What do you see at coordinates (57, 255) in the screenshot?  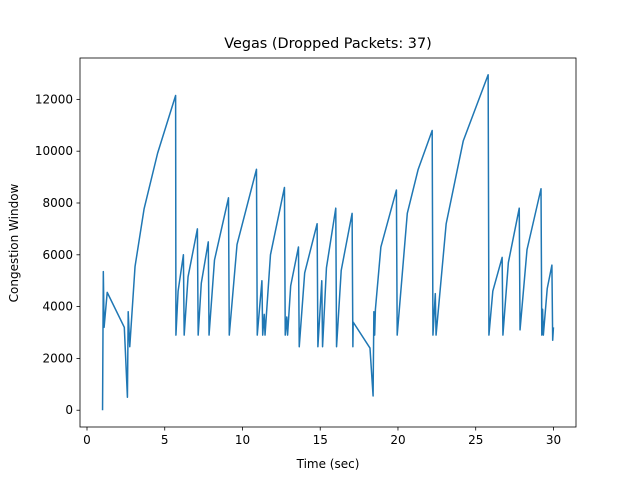 I see `y-tick-label: 6000` at bounding box center [57, 255].